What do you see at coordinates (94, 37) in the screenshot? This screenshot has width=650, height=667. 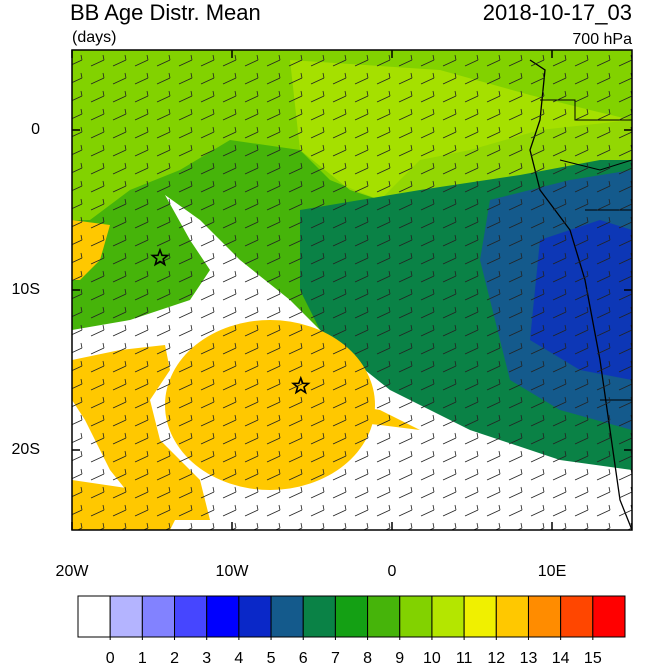 I see `units: (days)` at bounding box center [94, 37].